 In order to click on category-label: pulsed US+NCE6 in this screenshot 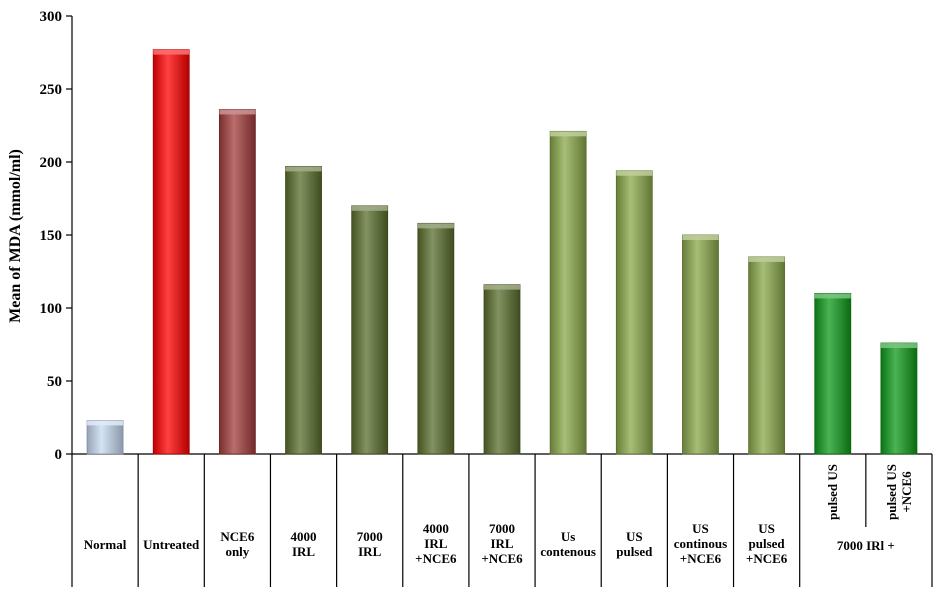, I will do `click(899, 492)`.